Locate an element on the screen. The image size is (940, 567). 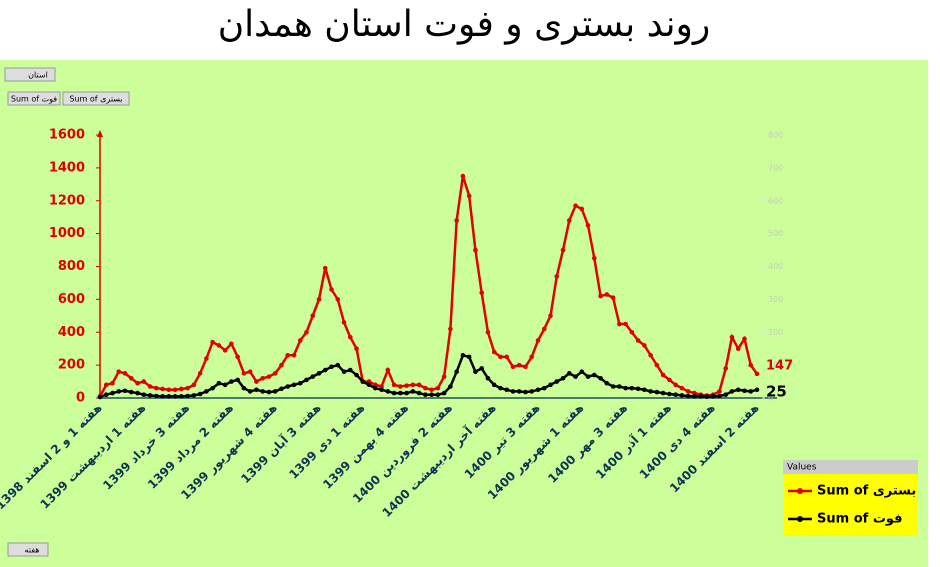
filter-button: استان is located at coordinates (30, 74).